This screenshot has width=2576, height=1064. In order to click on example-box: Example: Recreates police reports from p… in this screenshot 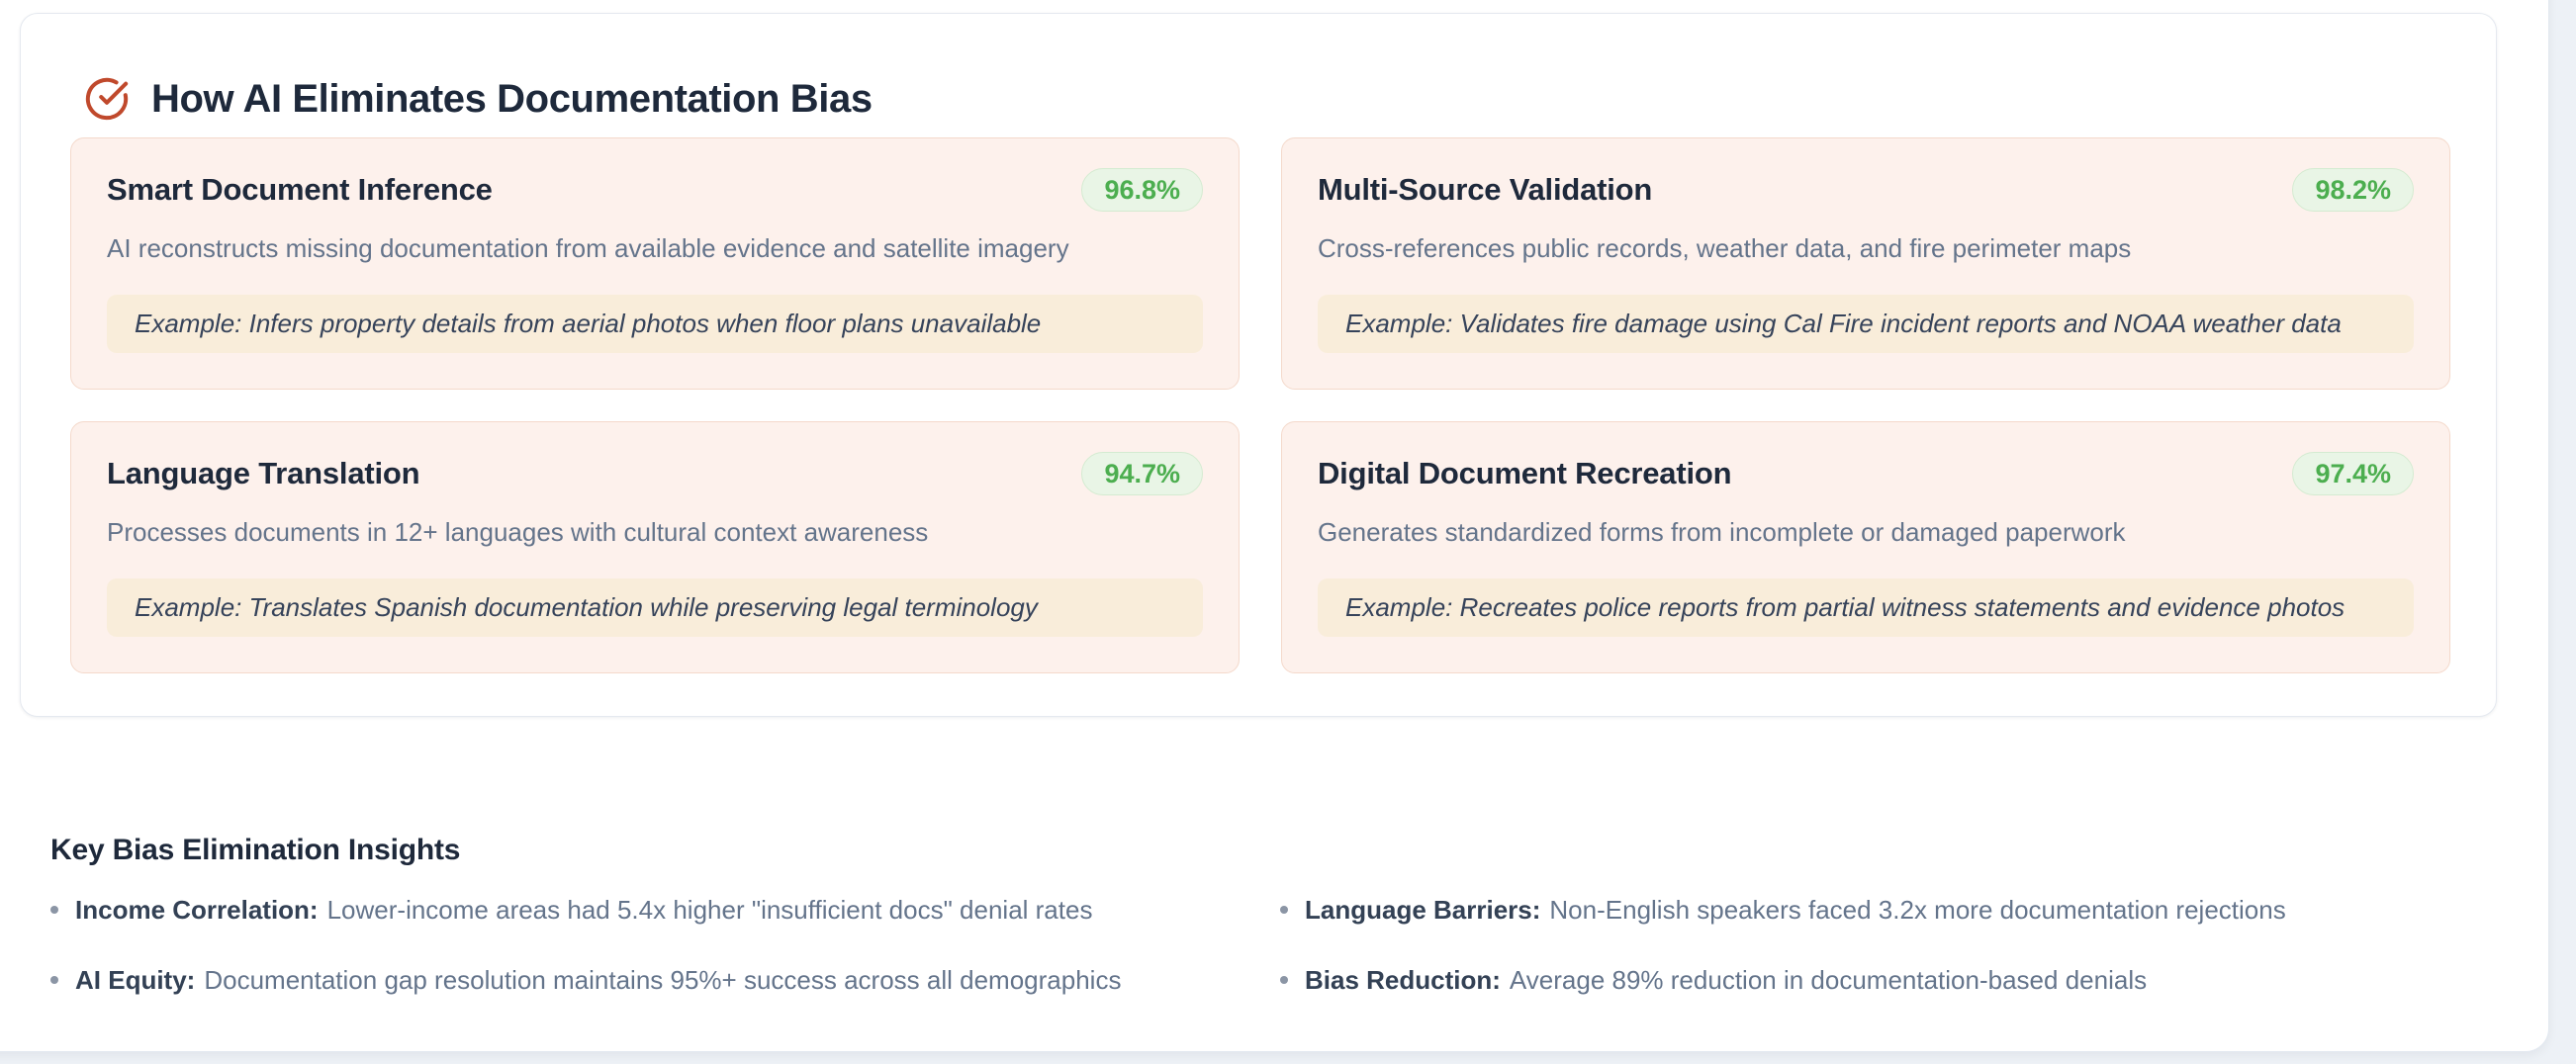, I will do `click(1866, 607)`.